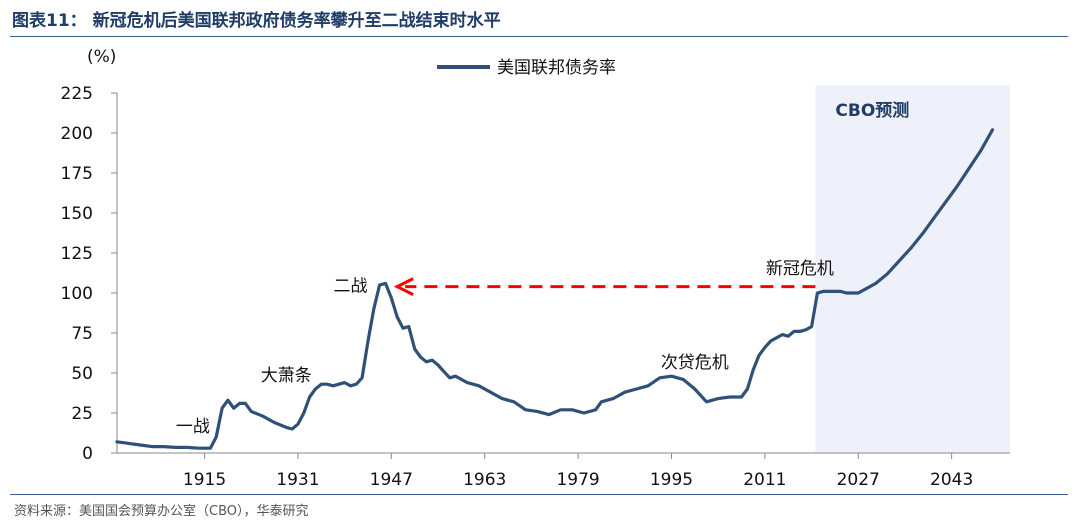 The height and width of the screenshot is (525, 1080). Describe the element at coordinates (193, 427) in the screenshot. I see `annotation-label: 一战` at that location.